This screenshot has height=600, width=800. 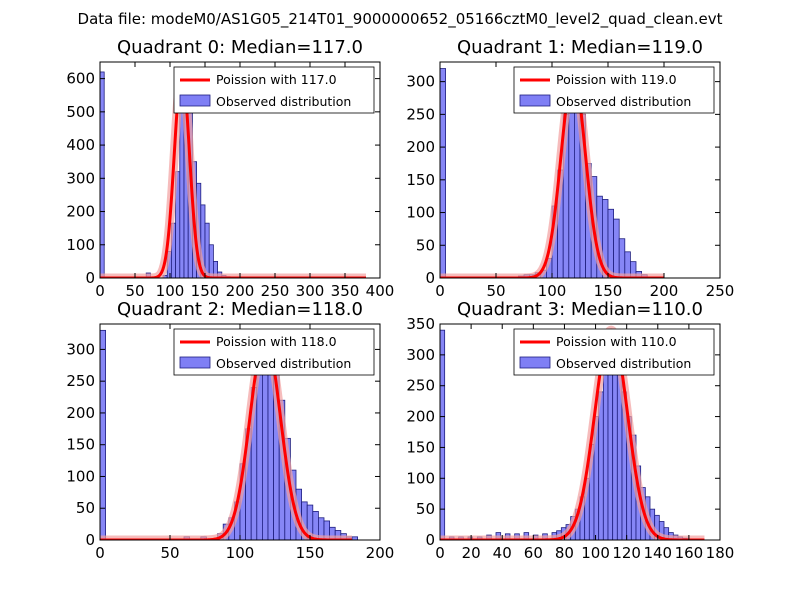 What do you see at coordinates (720, 553) in the screenshot?
I see `x-tick-label: 180` at bounding box center [720, 553].